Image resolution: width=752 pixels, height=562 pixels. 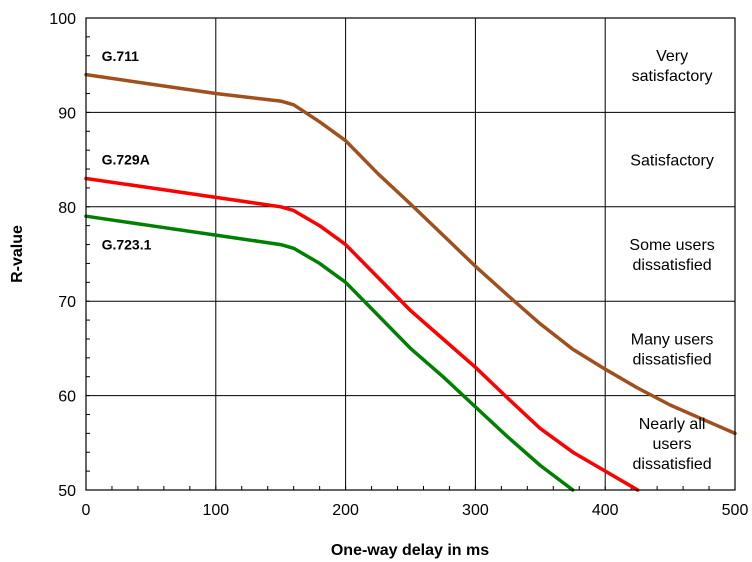 I want to click on zone-label: Many users, so click(x=672, y=339).